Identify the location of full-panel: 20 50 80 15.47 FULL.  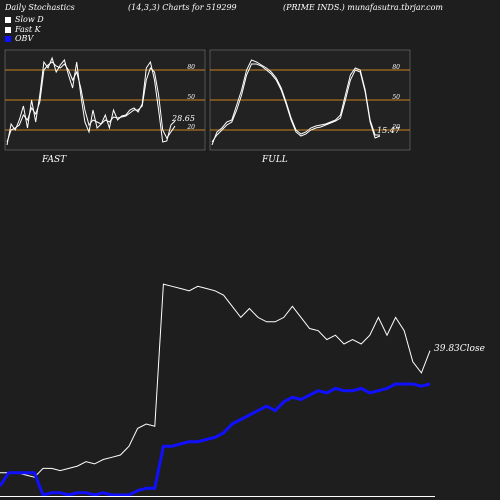
(310, 107).